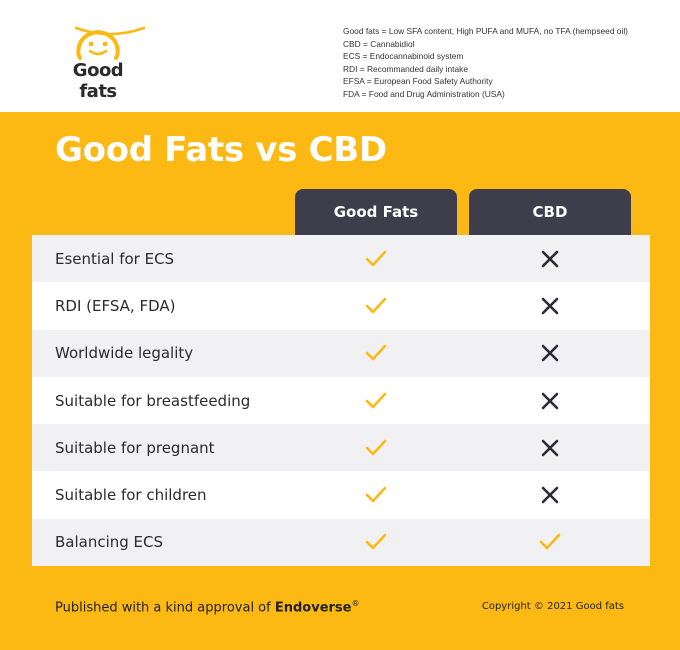  What do you see at coordinates (115, 258) in the screenshot?
I see `row-label: Esential for ECS` at bounding box center [115, 258].